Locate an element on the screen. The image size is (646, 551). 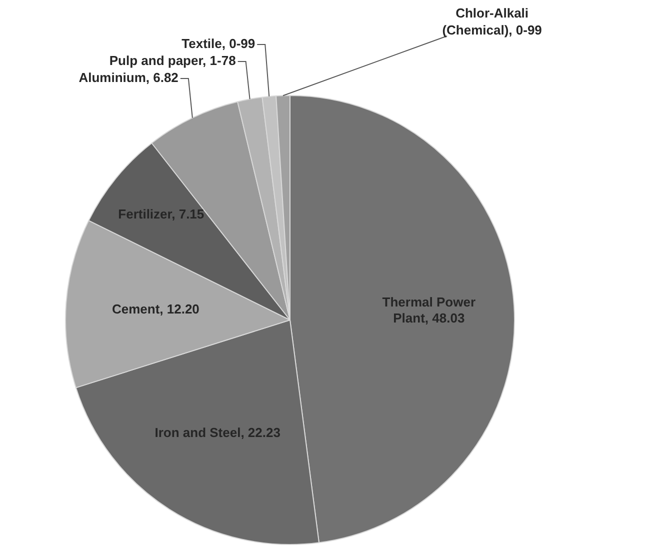
slice-label: Iron and Steel, 22.23 is located at coordinates (217, 432).